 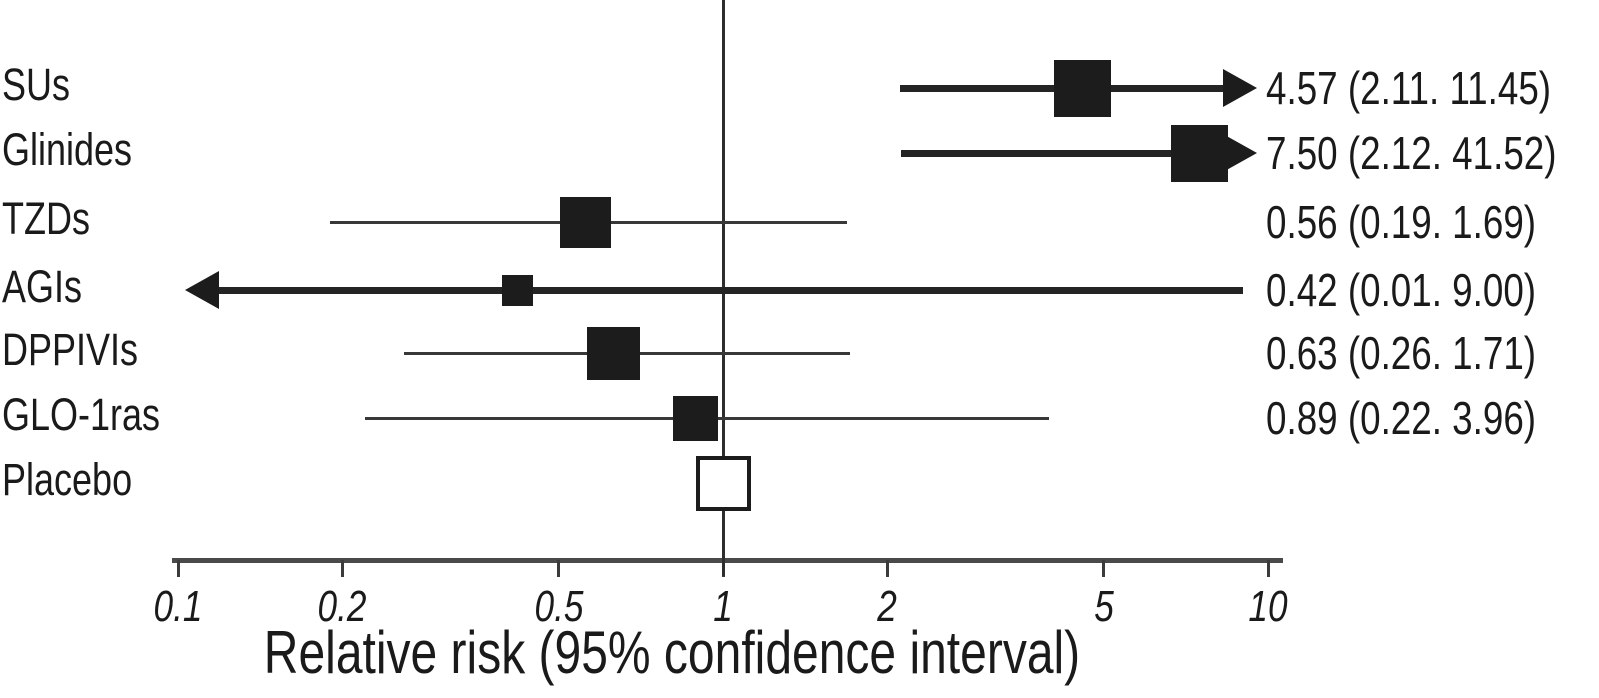 What do you see at coordinates (887, 606) in the screenshot?
I see `x-axis-tick-label: 2` at bounding box center [887, 606].